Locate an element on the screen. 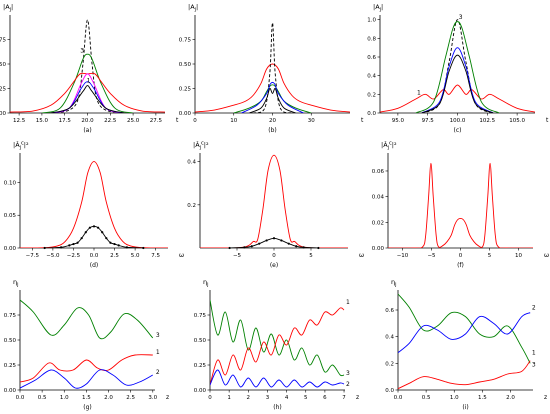 The height and width of the screenshot is (414, 550). y-tick-label: 0.05 is located at coordinates (10, 216).